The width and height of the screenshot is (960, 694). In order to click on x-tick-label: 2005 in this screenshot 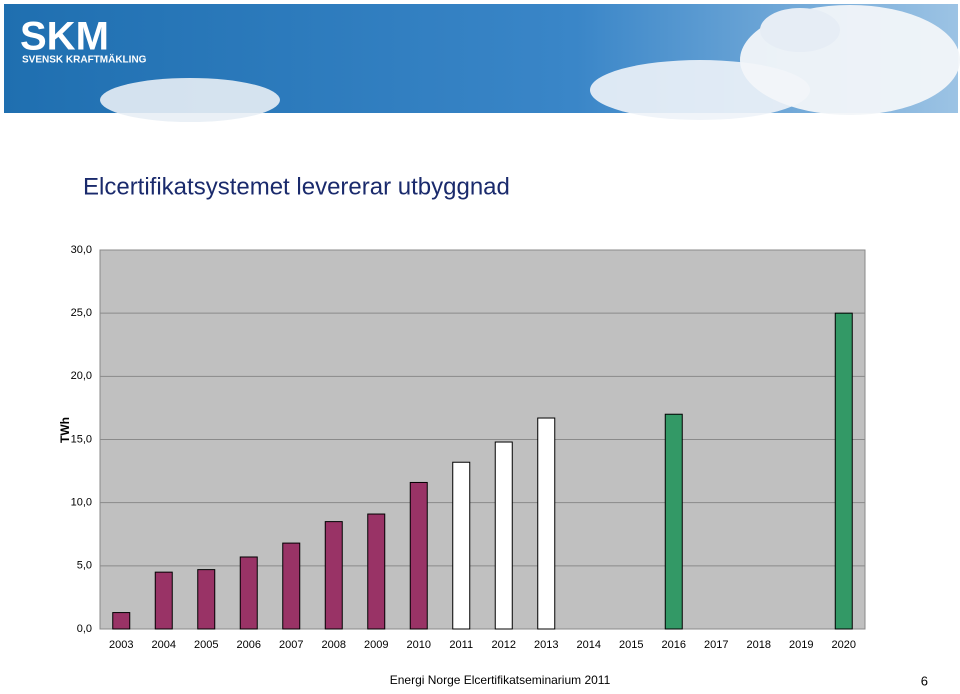, I will do `click(206, 645)`.